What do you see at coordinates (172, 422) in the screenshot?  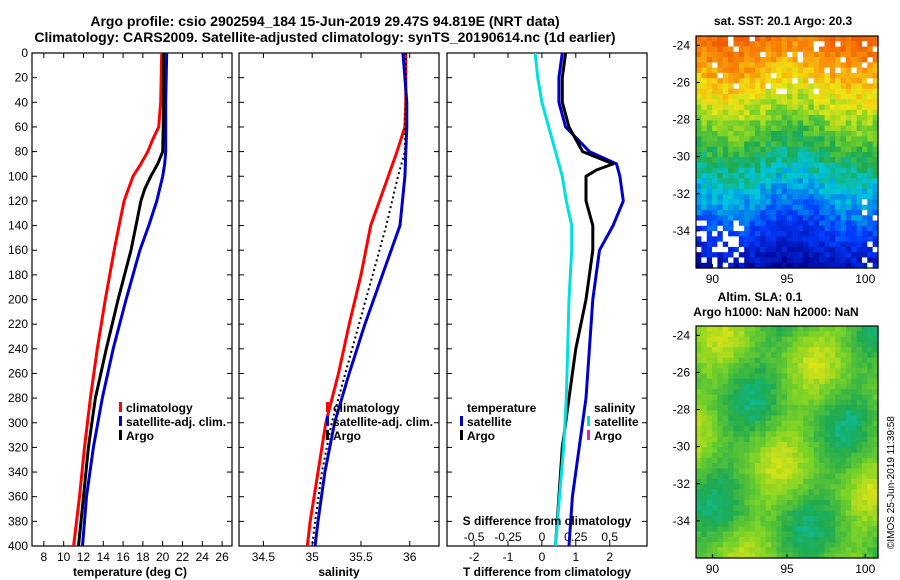 I see `temperature-legend: climatology satellite-adj. clim. Argo` at bounding box center [172, 422].